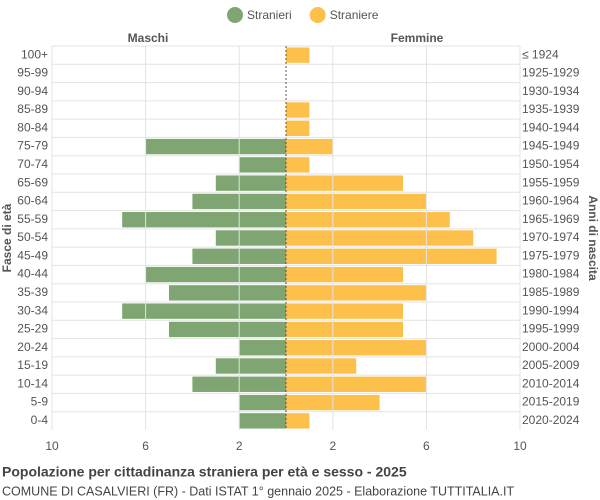 Image resolution: width=600 pixels, height=500 pixels. What do you see at coordinates (32, 182) in the screenshot?
I see `y-tick-label: 65-69` at bounding box center [32, 182].